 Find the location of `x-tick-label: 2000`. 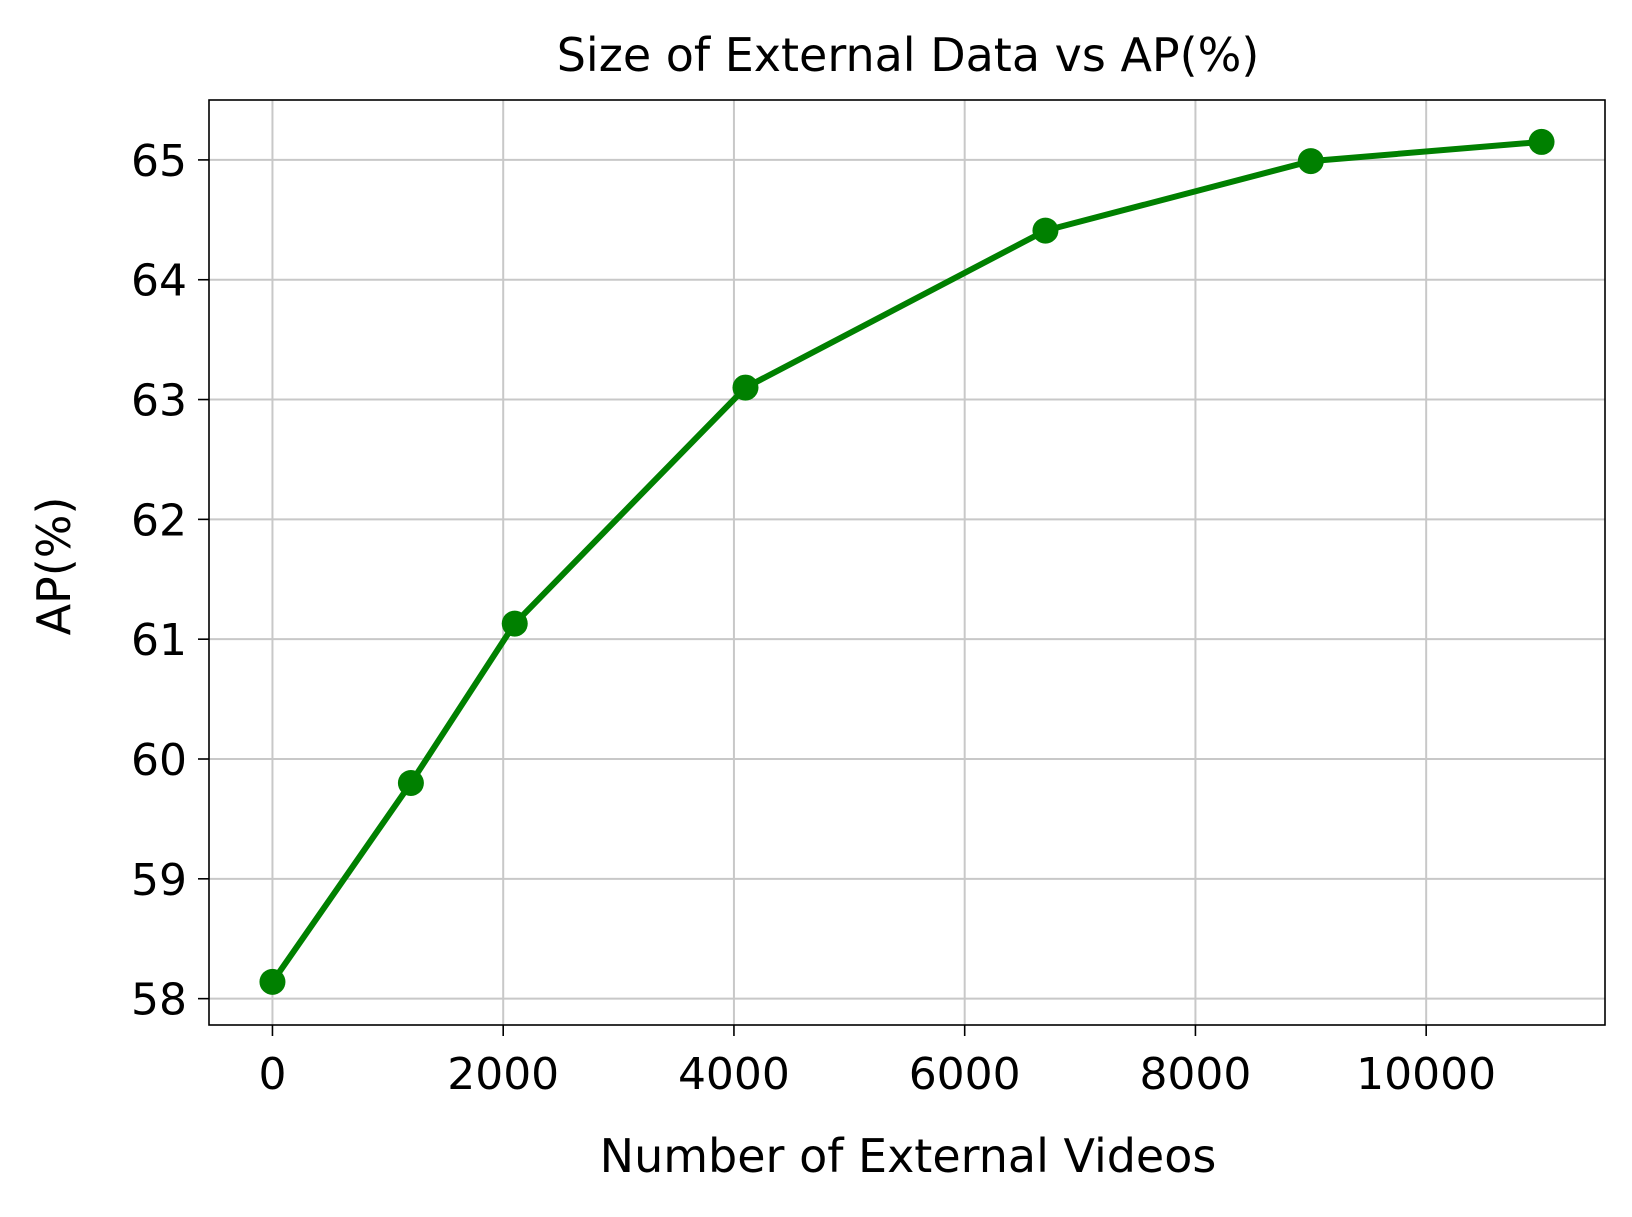

x-tick-label: 2000 is located at coordinates (503, 1074).